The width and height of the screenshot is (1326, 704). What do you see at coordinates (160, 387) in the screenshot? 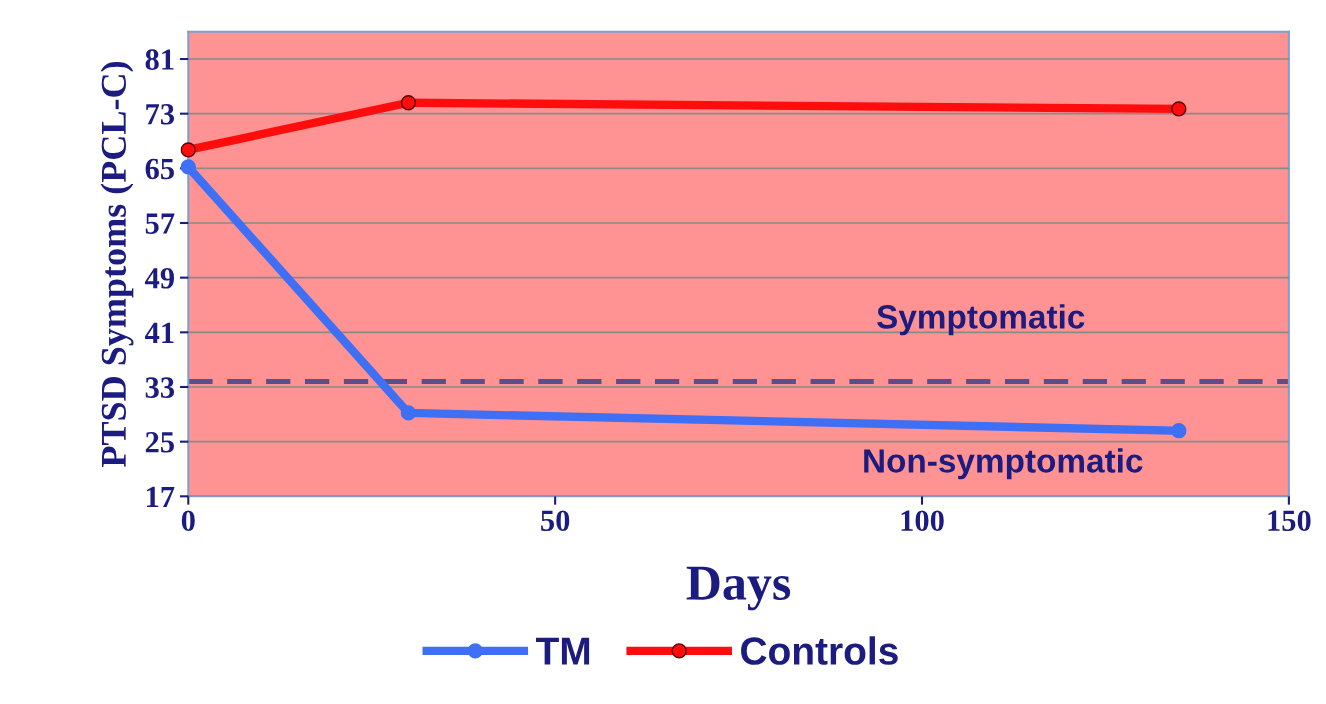
I see `y-tick-label: 33` at bounding box center [160, 387].